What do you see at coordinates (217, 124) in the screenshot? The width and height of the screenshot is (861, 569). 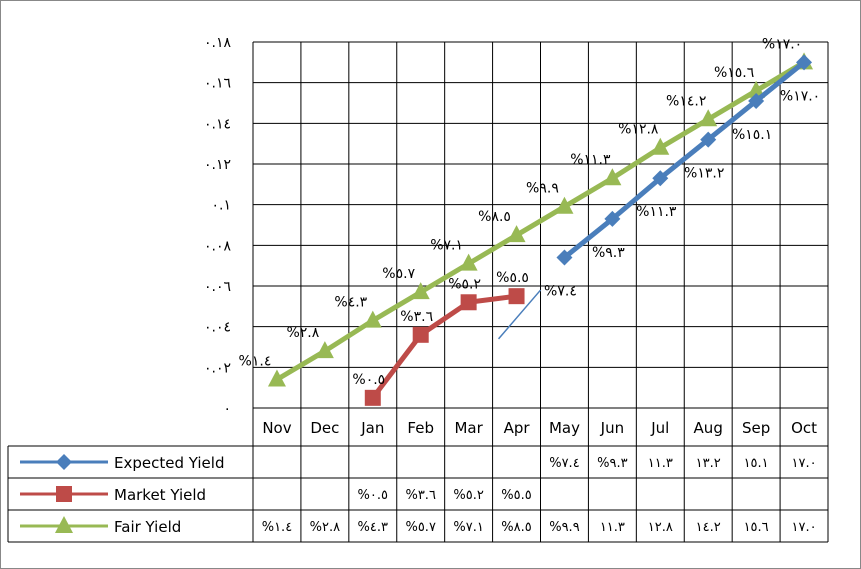 I see `y-tick-label: ٠.١٤` at bounding box center [217, 124].